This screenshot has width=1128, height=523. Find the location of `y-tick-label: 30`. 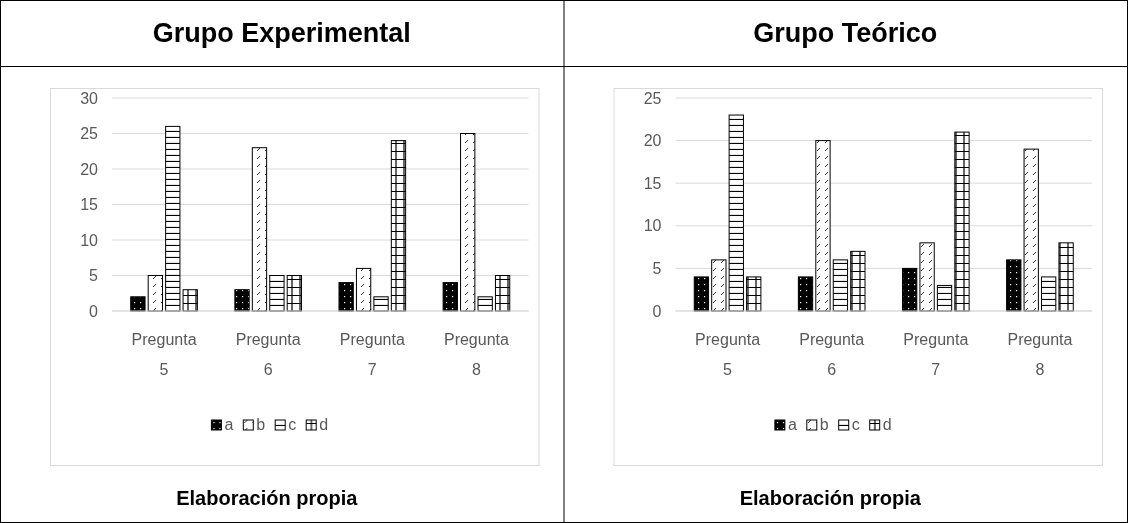

y-tick-label: 30 is located at coordinates (89, 98).